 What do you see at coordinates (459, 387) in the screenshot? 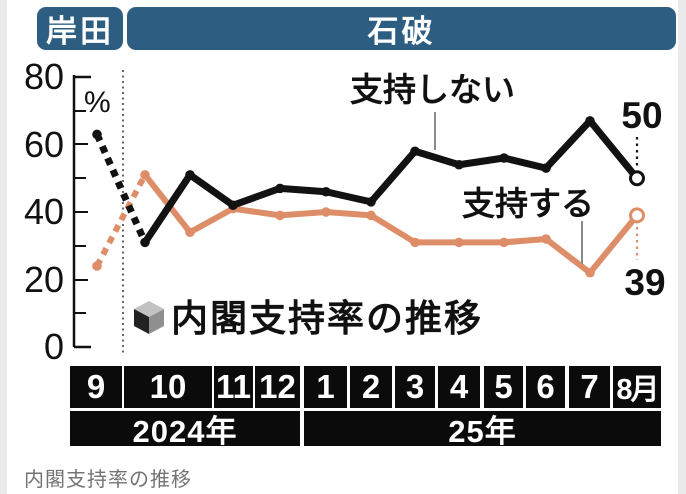
I see `month-cell-4: 4` at bounding box center [459, 387].